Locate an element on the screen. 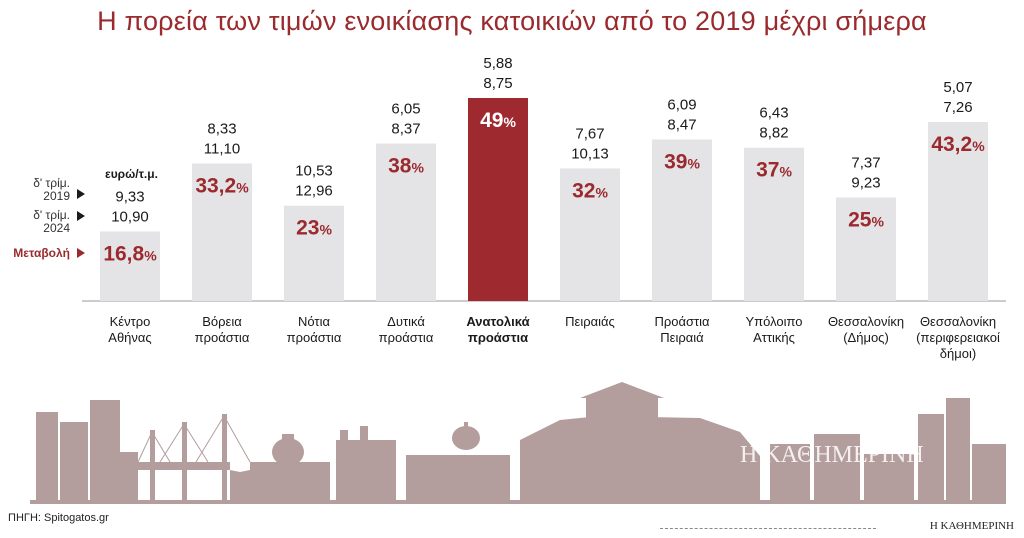  brand-divider is located at coordinates (768, 528).